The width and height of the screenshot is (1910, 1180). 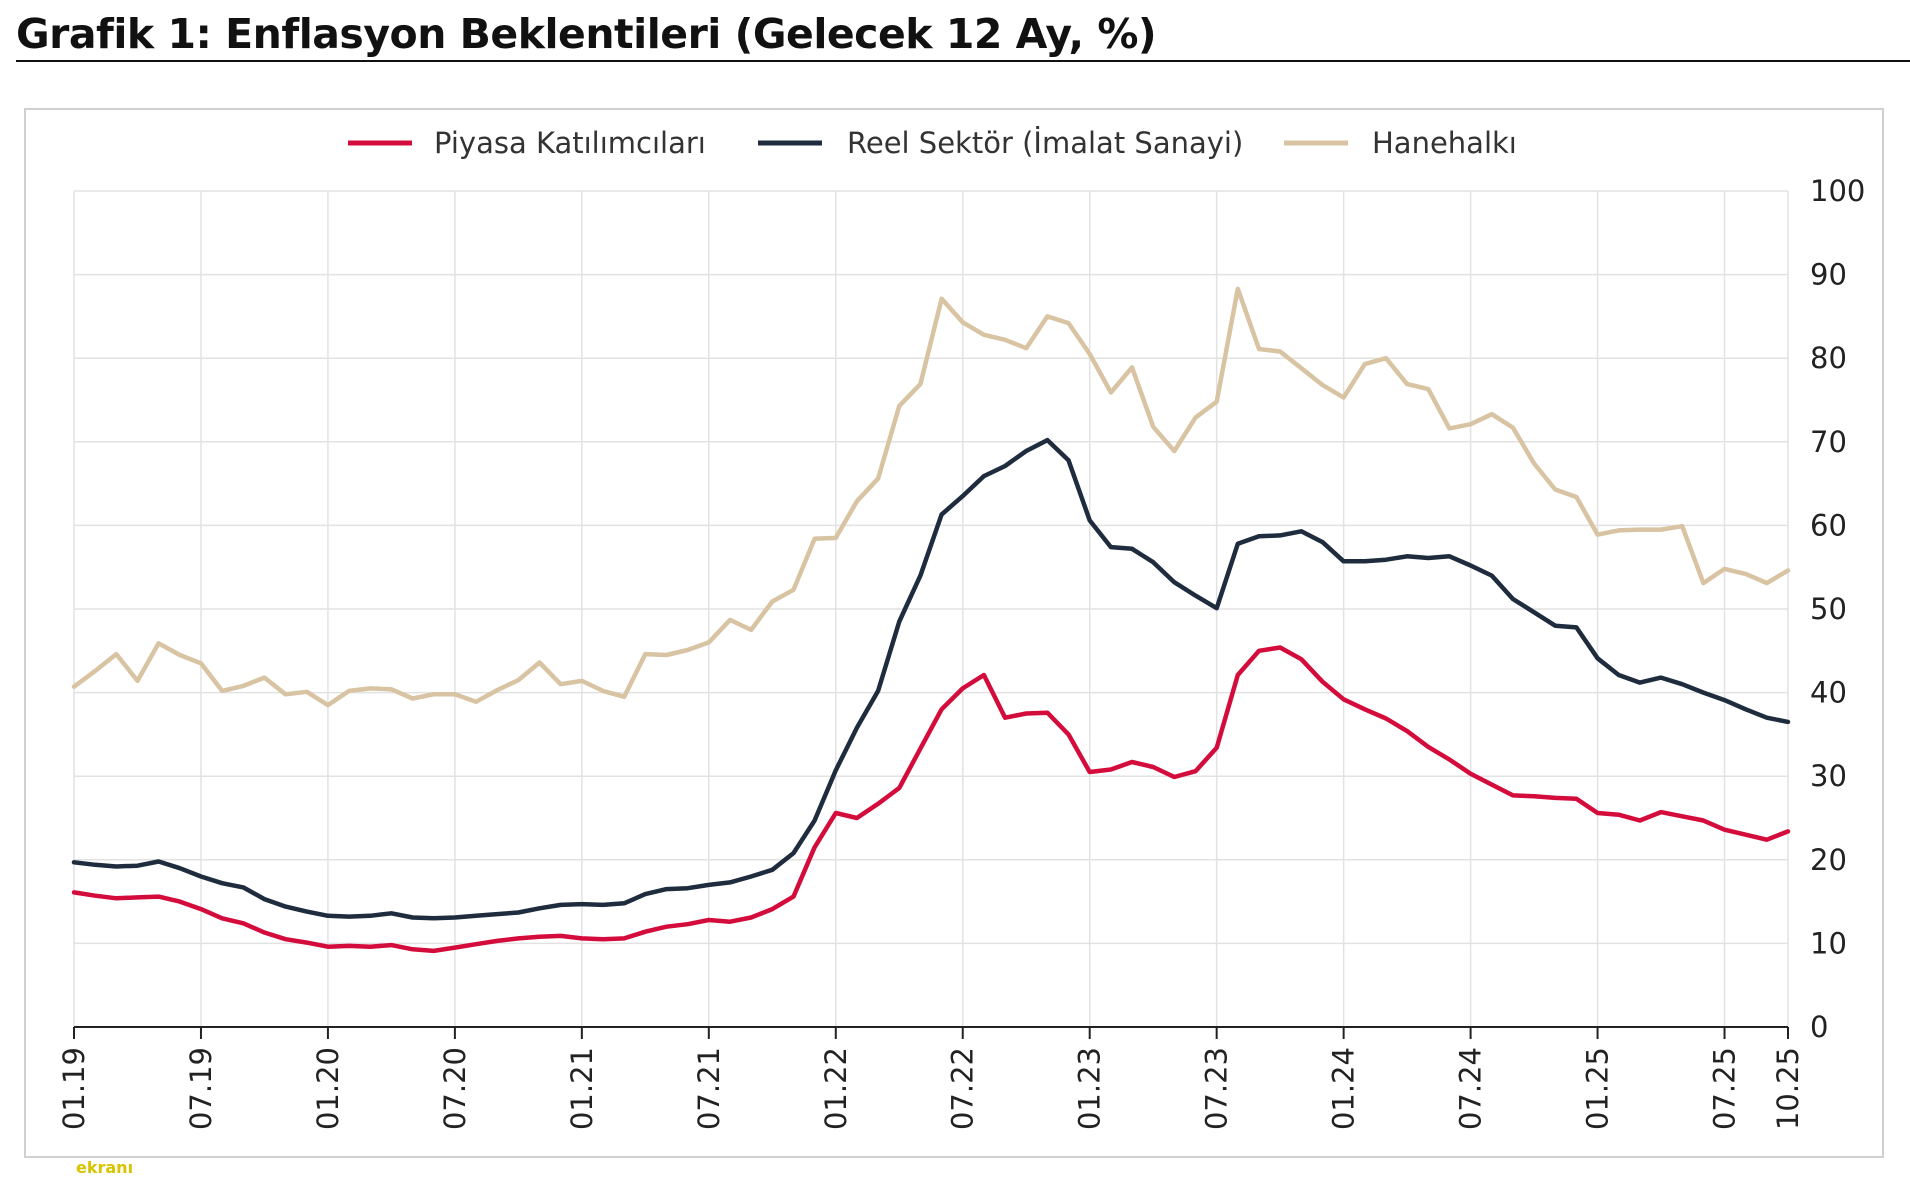 I want to click on x-tick-label: 07.20, so click(x=455, y=1088).